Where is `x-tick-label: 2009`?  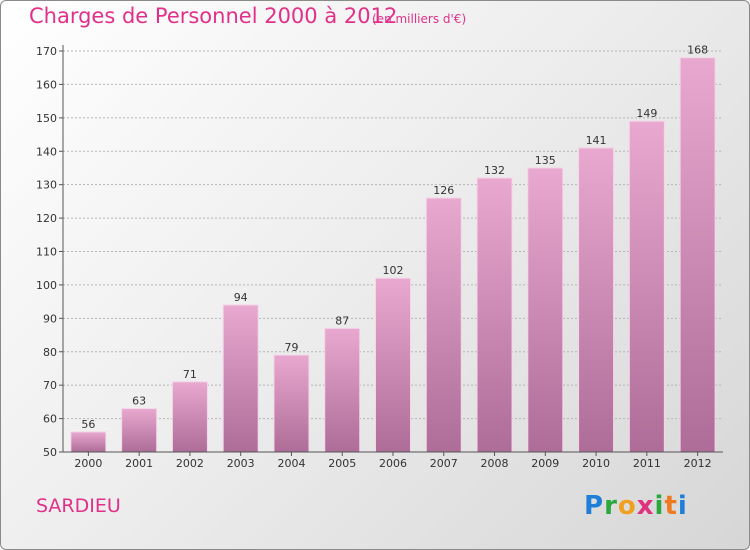 x-tick-label: 2009 is located at coordinates (545, 463).